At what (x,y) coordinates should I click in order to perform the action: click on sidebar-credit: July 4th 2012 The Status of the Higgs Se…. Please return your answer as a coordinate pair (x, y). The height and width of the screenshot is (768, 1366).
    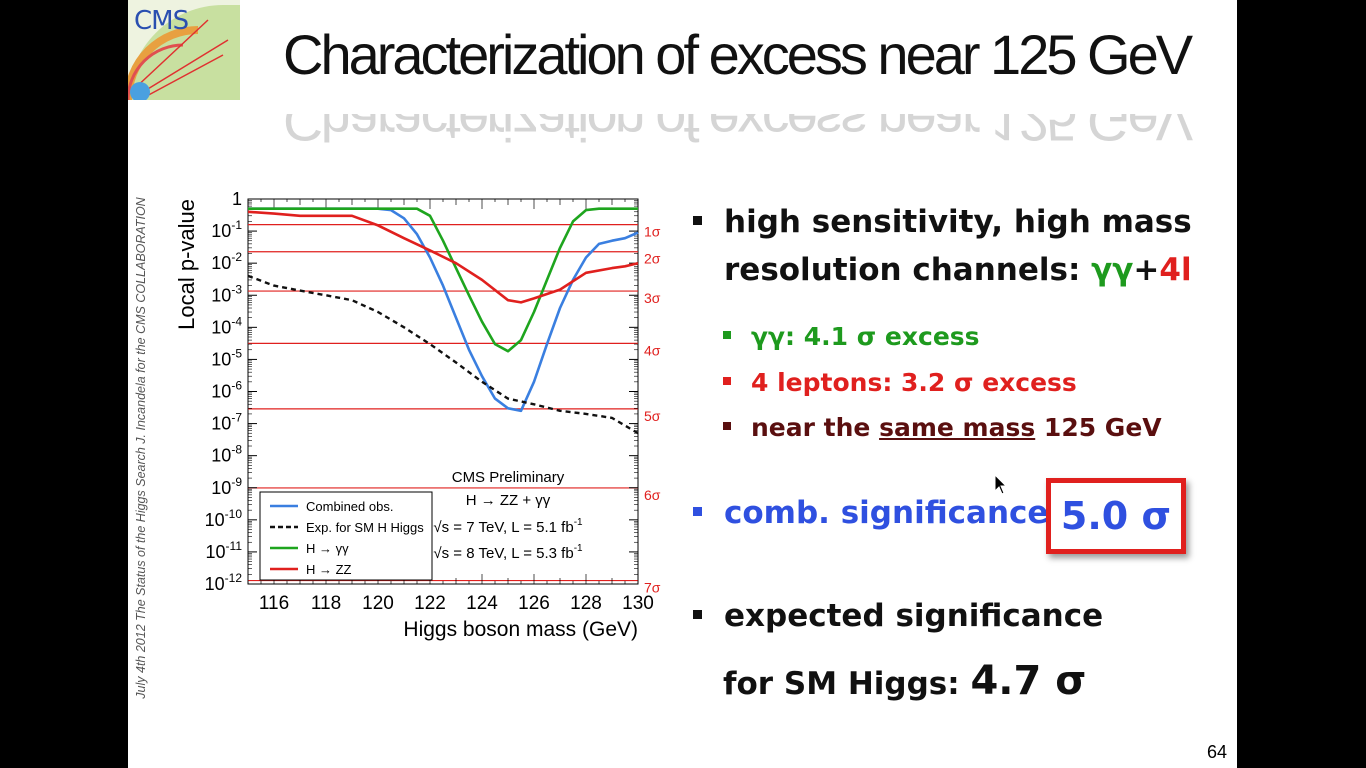
    Looking at the image, I should click on (141, 447).